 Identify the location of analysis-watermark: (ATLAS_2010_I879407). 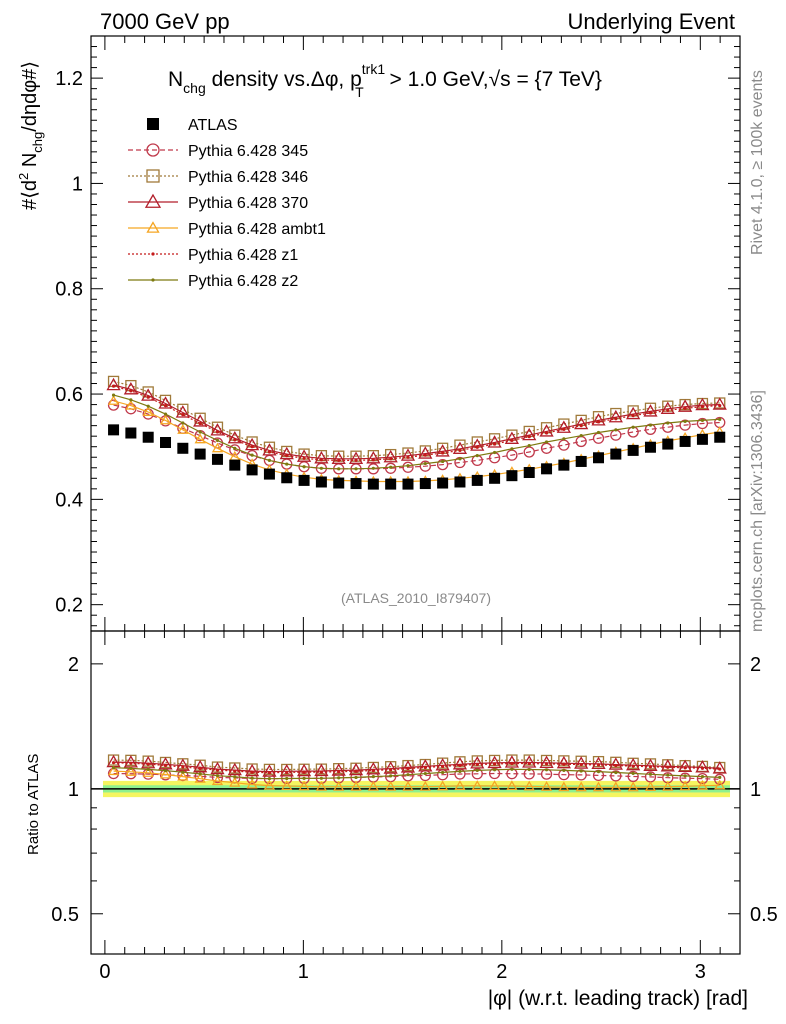
(416, 598).